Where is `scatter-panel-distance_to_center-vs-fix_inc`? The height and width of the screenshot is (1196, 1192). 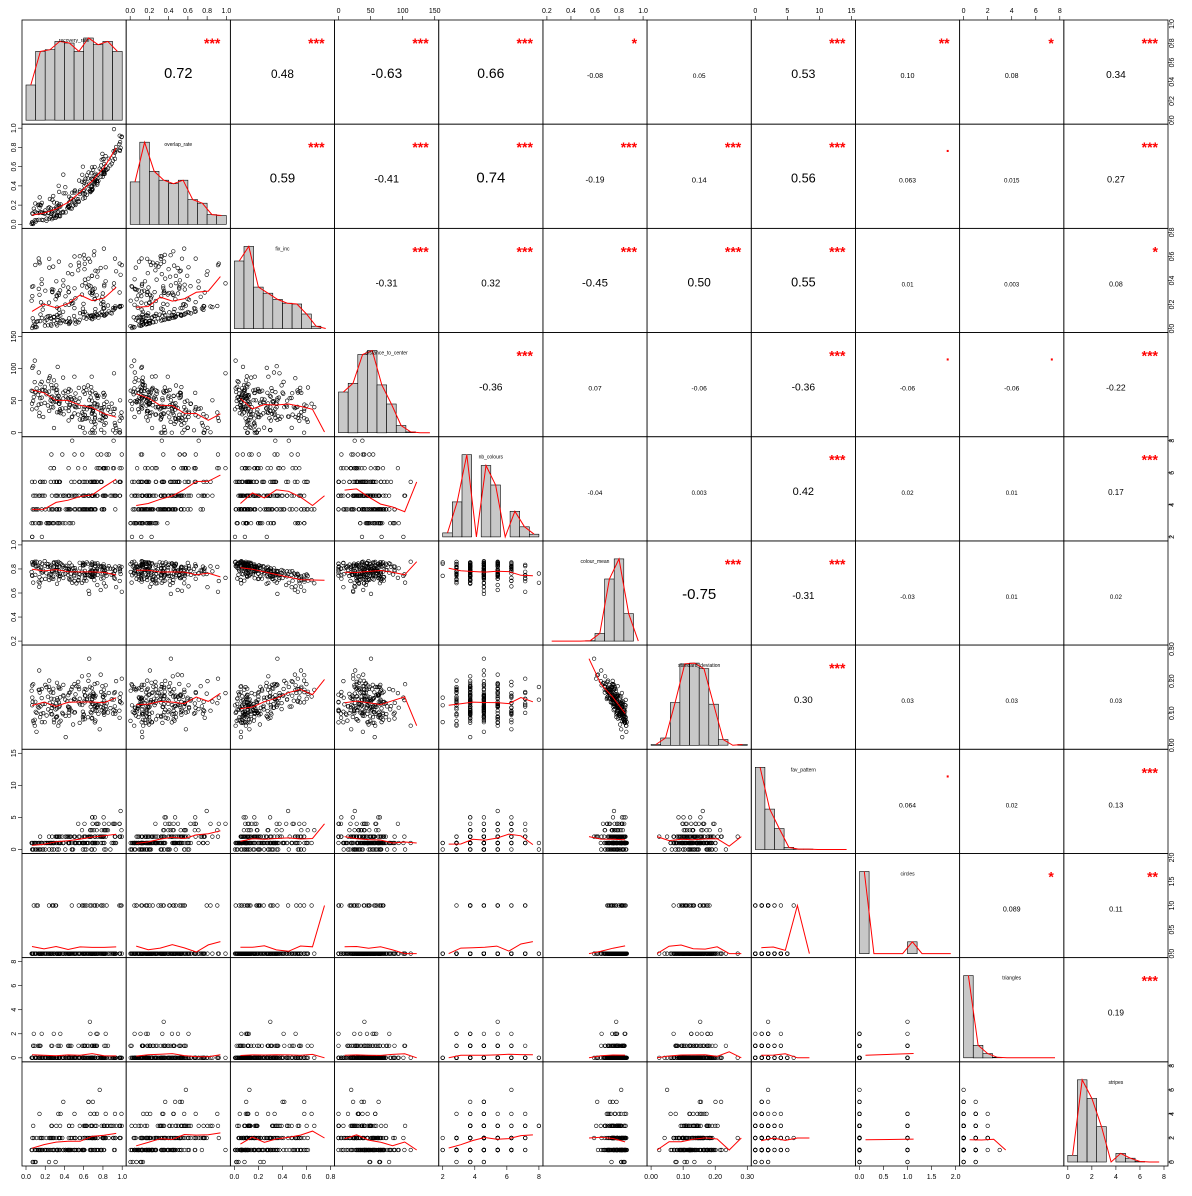 scatter-panel-distance_to_center-vs-fix_inc is located at coordinates (278, 396).